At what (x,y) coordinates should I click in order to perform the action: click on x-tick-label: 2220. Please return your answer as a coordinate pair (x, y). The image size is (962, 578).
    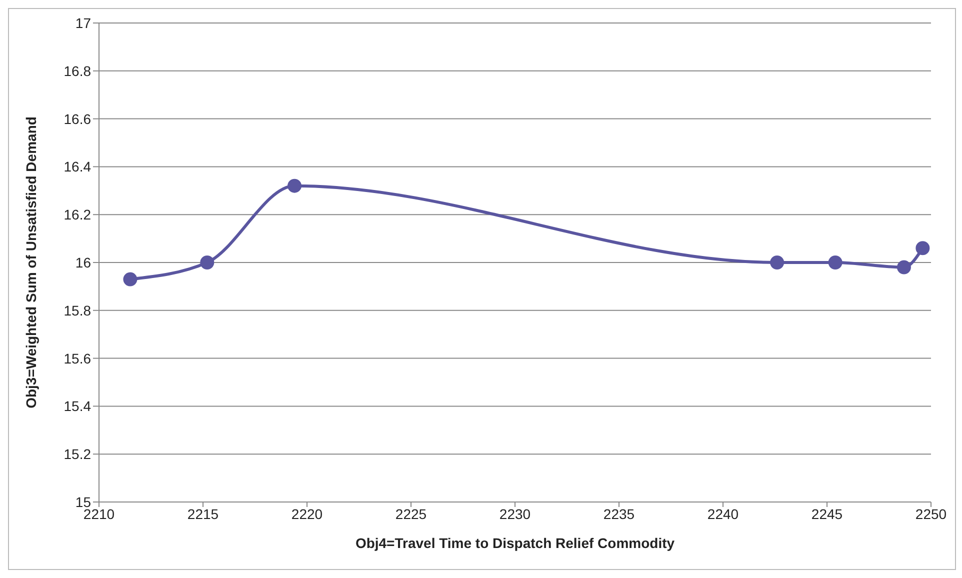
    Looking at the image, I should click on (307, 514).